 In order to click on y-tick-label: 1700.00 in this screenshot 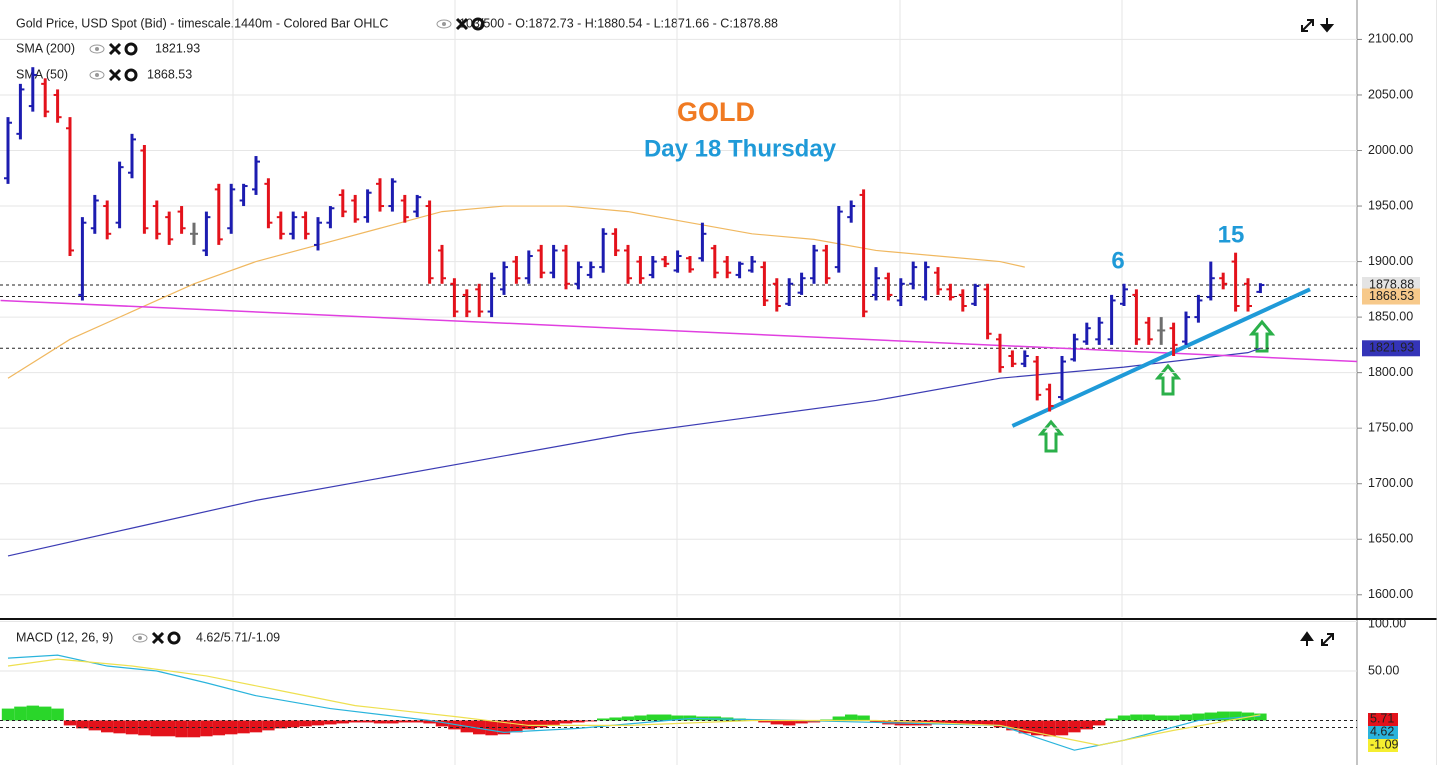, I will do `click(1390, 483)`.